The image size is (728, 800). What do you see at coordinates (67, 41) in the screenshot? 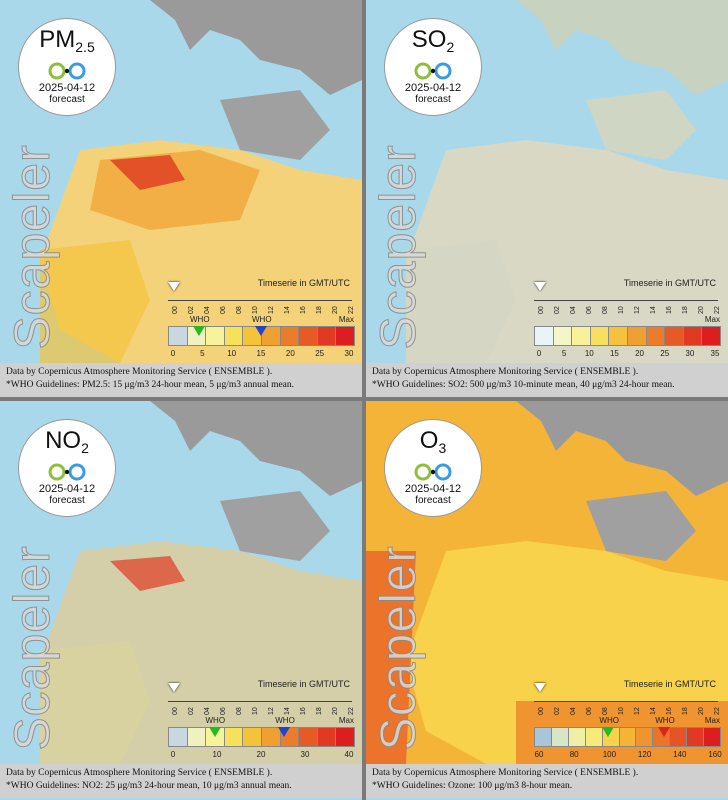
I see `pollutant-title: PM2.5` at bounding box center [67, 41].